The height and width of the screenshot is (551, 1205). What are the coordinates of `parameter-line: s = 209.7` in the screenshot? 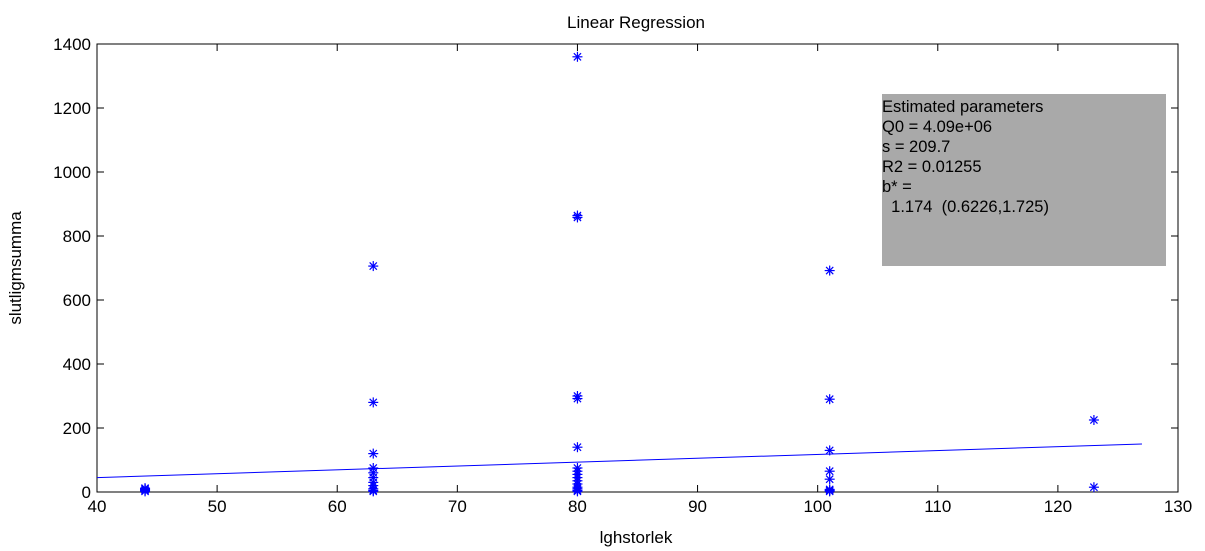 It's located at (916, 147).